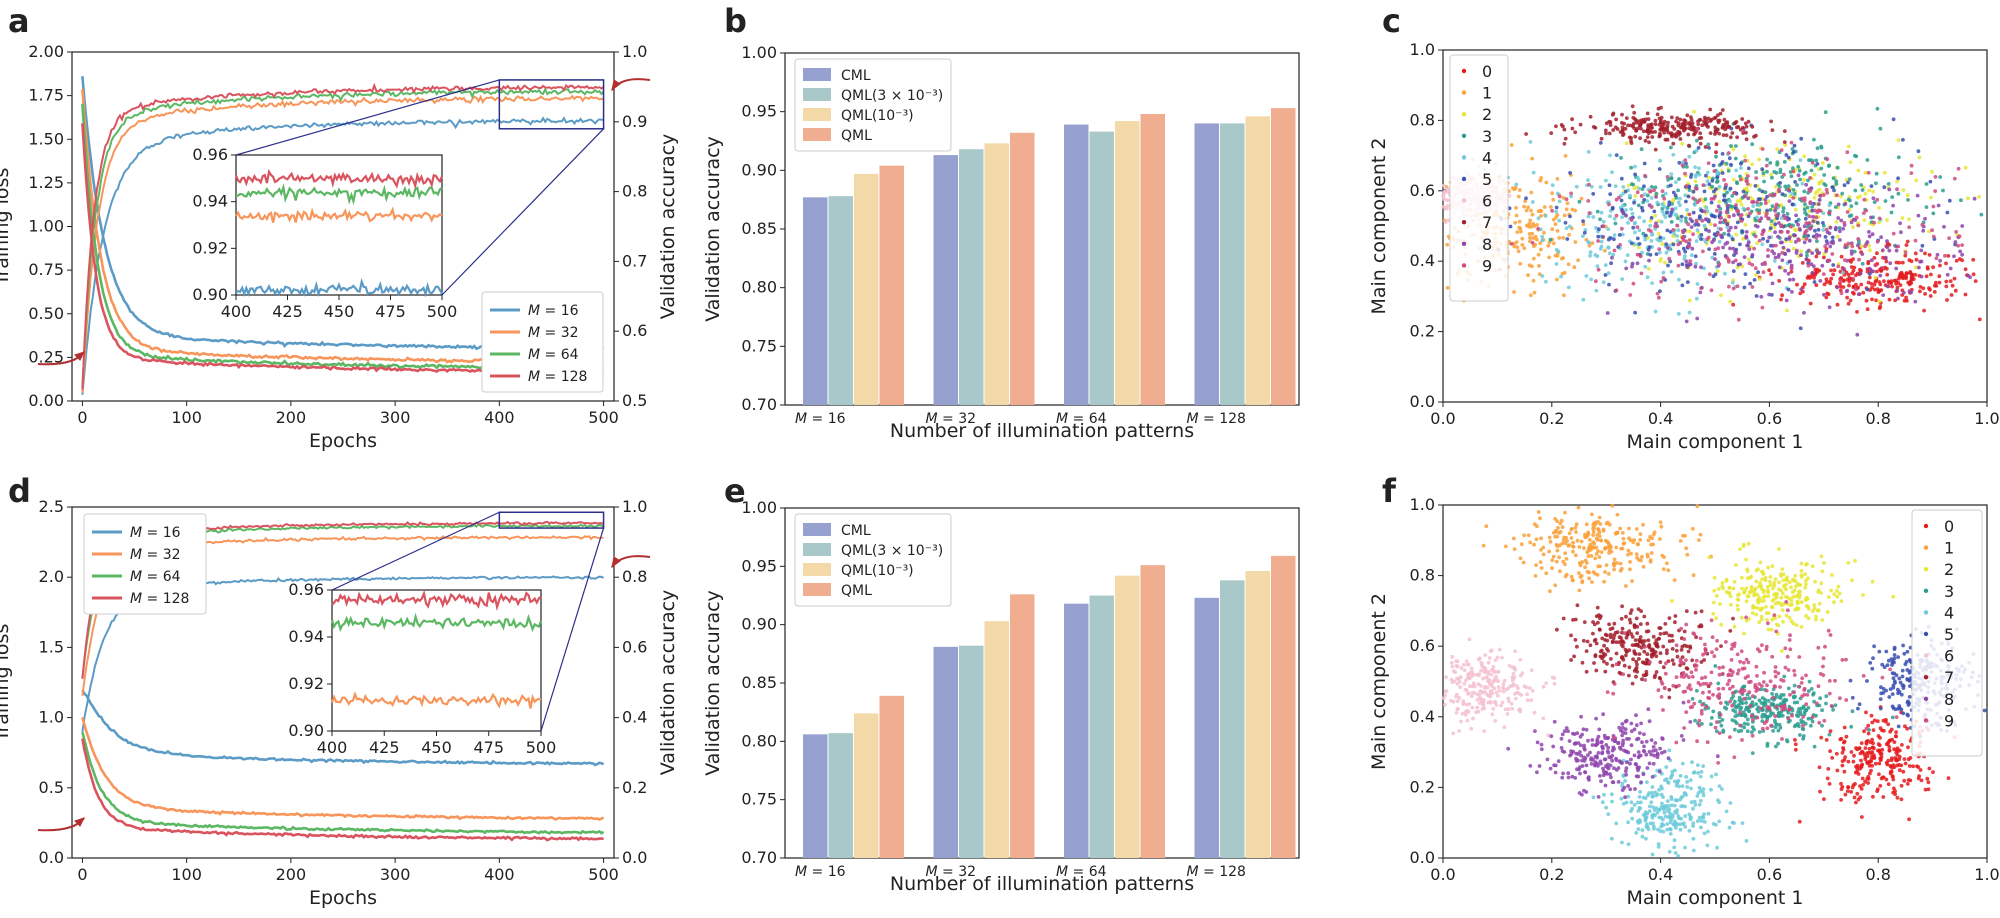 The width and height of the screenshot is (2000, 918). I want to click on chart-c-ytick-label: 0.8, so click(1422, 119).